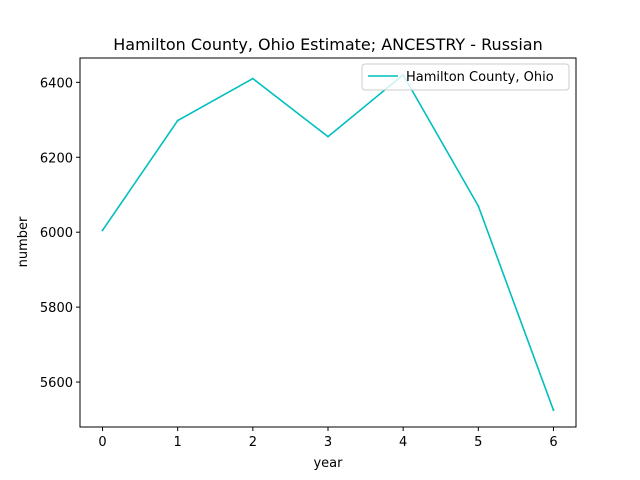  Describe the element at coordinates (553, 442) in the screenshot. I see `x-tick-label: 6` at that location.